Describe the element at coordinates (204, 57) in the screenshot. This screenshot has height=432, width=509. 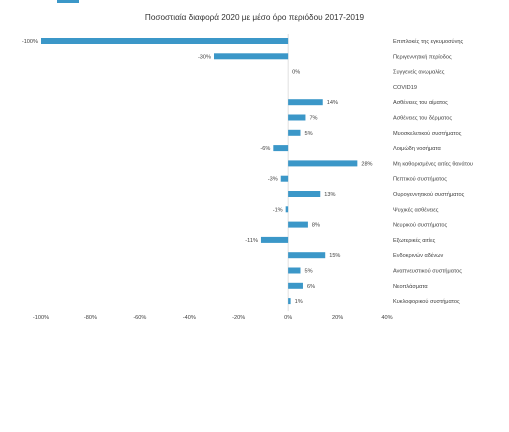
I see `data-label: -30%` at that location.